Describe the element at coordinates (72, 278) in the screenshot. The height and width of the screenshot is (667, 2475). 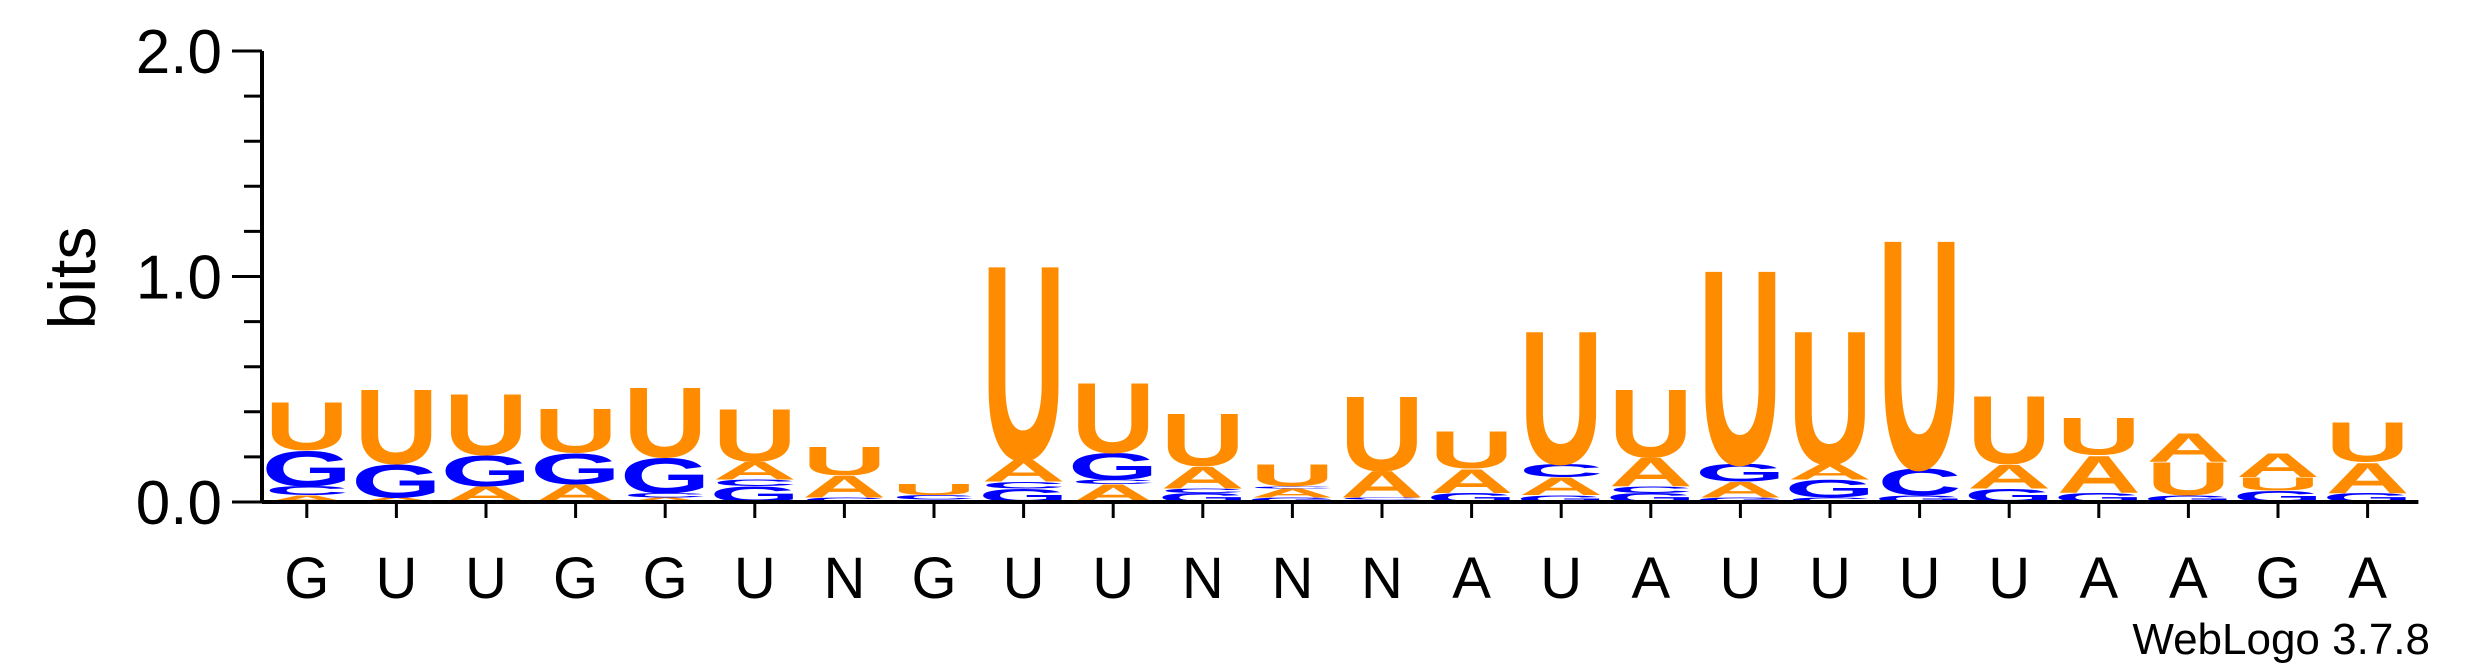
I see `y-axis-title: bits` at that location.